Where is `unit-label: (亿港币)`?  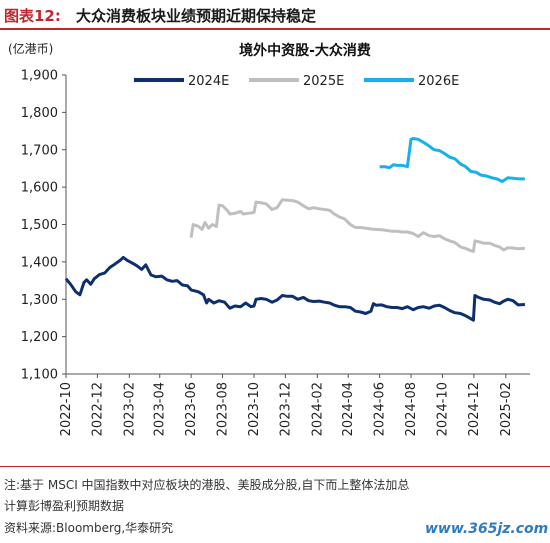
unit-label: (亿港币) is located at coordinates (30, 48).